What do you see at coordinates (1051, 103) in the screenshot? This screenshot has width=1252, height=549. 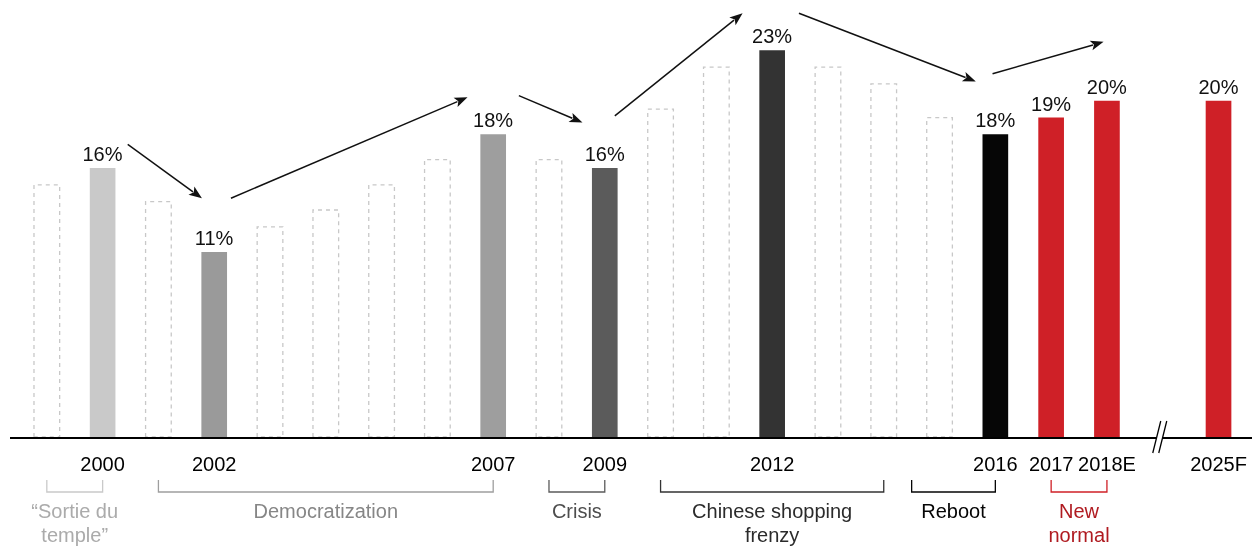 I see `data-label: 19%` at bounding box center [1051, 103].